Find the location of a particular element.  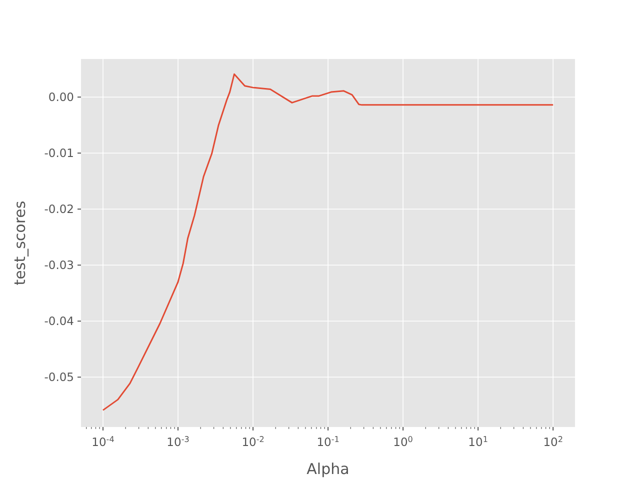

y-tick-label: -0.04 is located at coordinates (59, 321).